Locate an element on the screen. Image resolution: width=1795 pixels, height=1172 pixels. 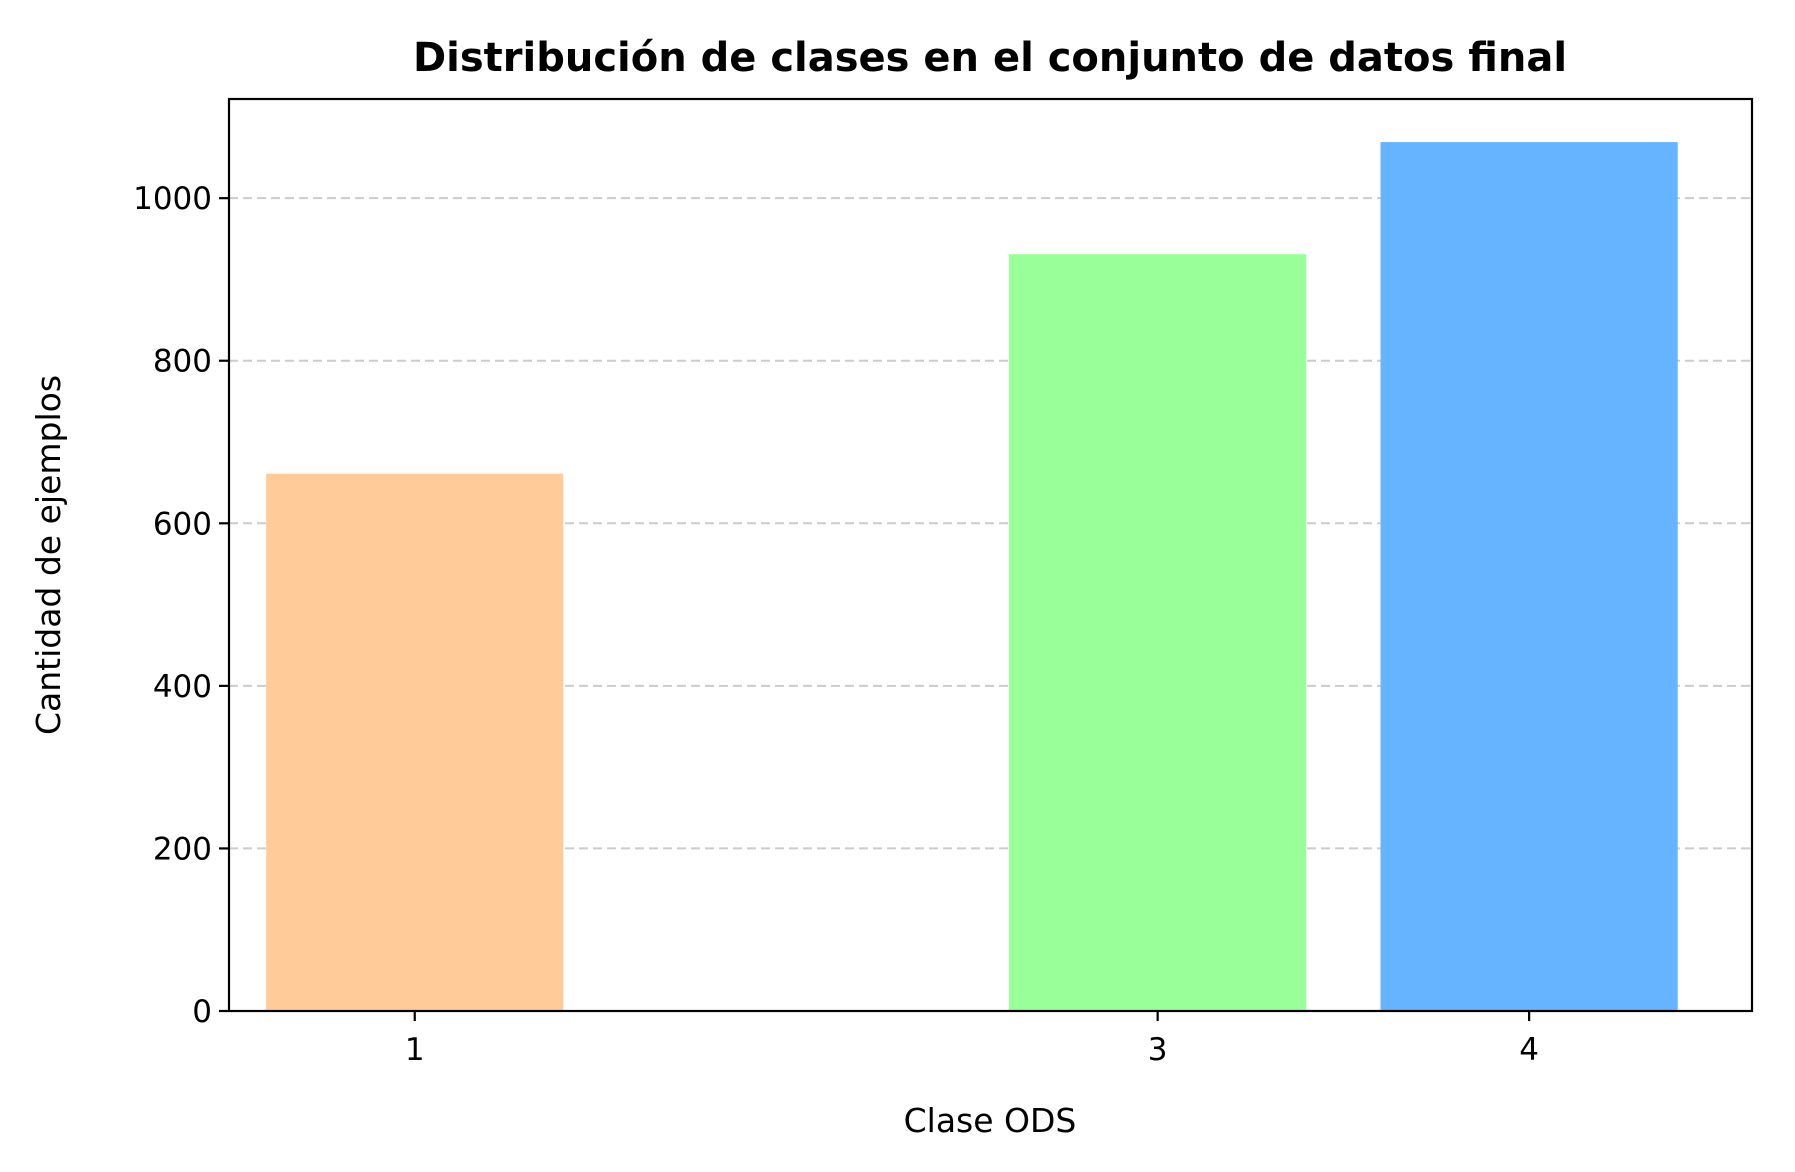
y-tick-label-400: 400 is located at coordinates (182, 687).